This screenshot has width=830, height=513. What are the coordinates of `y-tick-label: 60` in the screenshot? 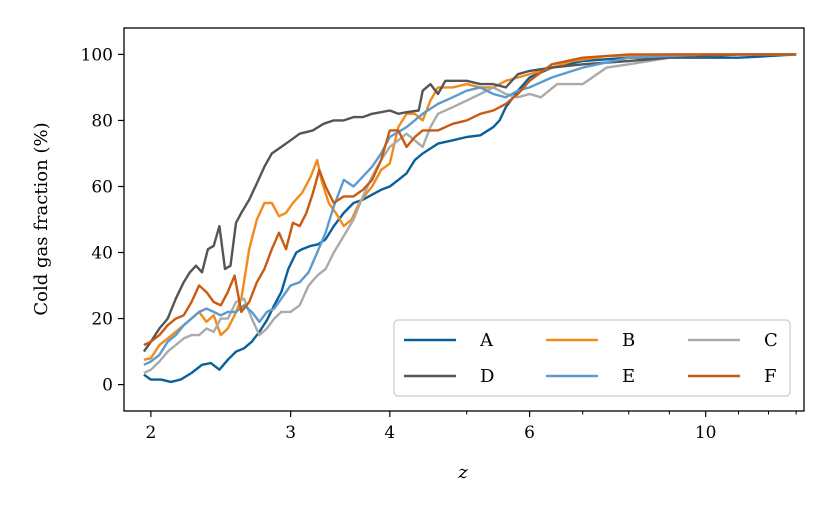 It's located at (102, 187).